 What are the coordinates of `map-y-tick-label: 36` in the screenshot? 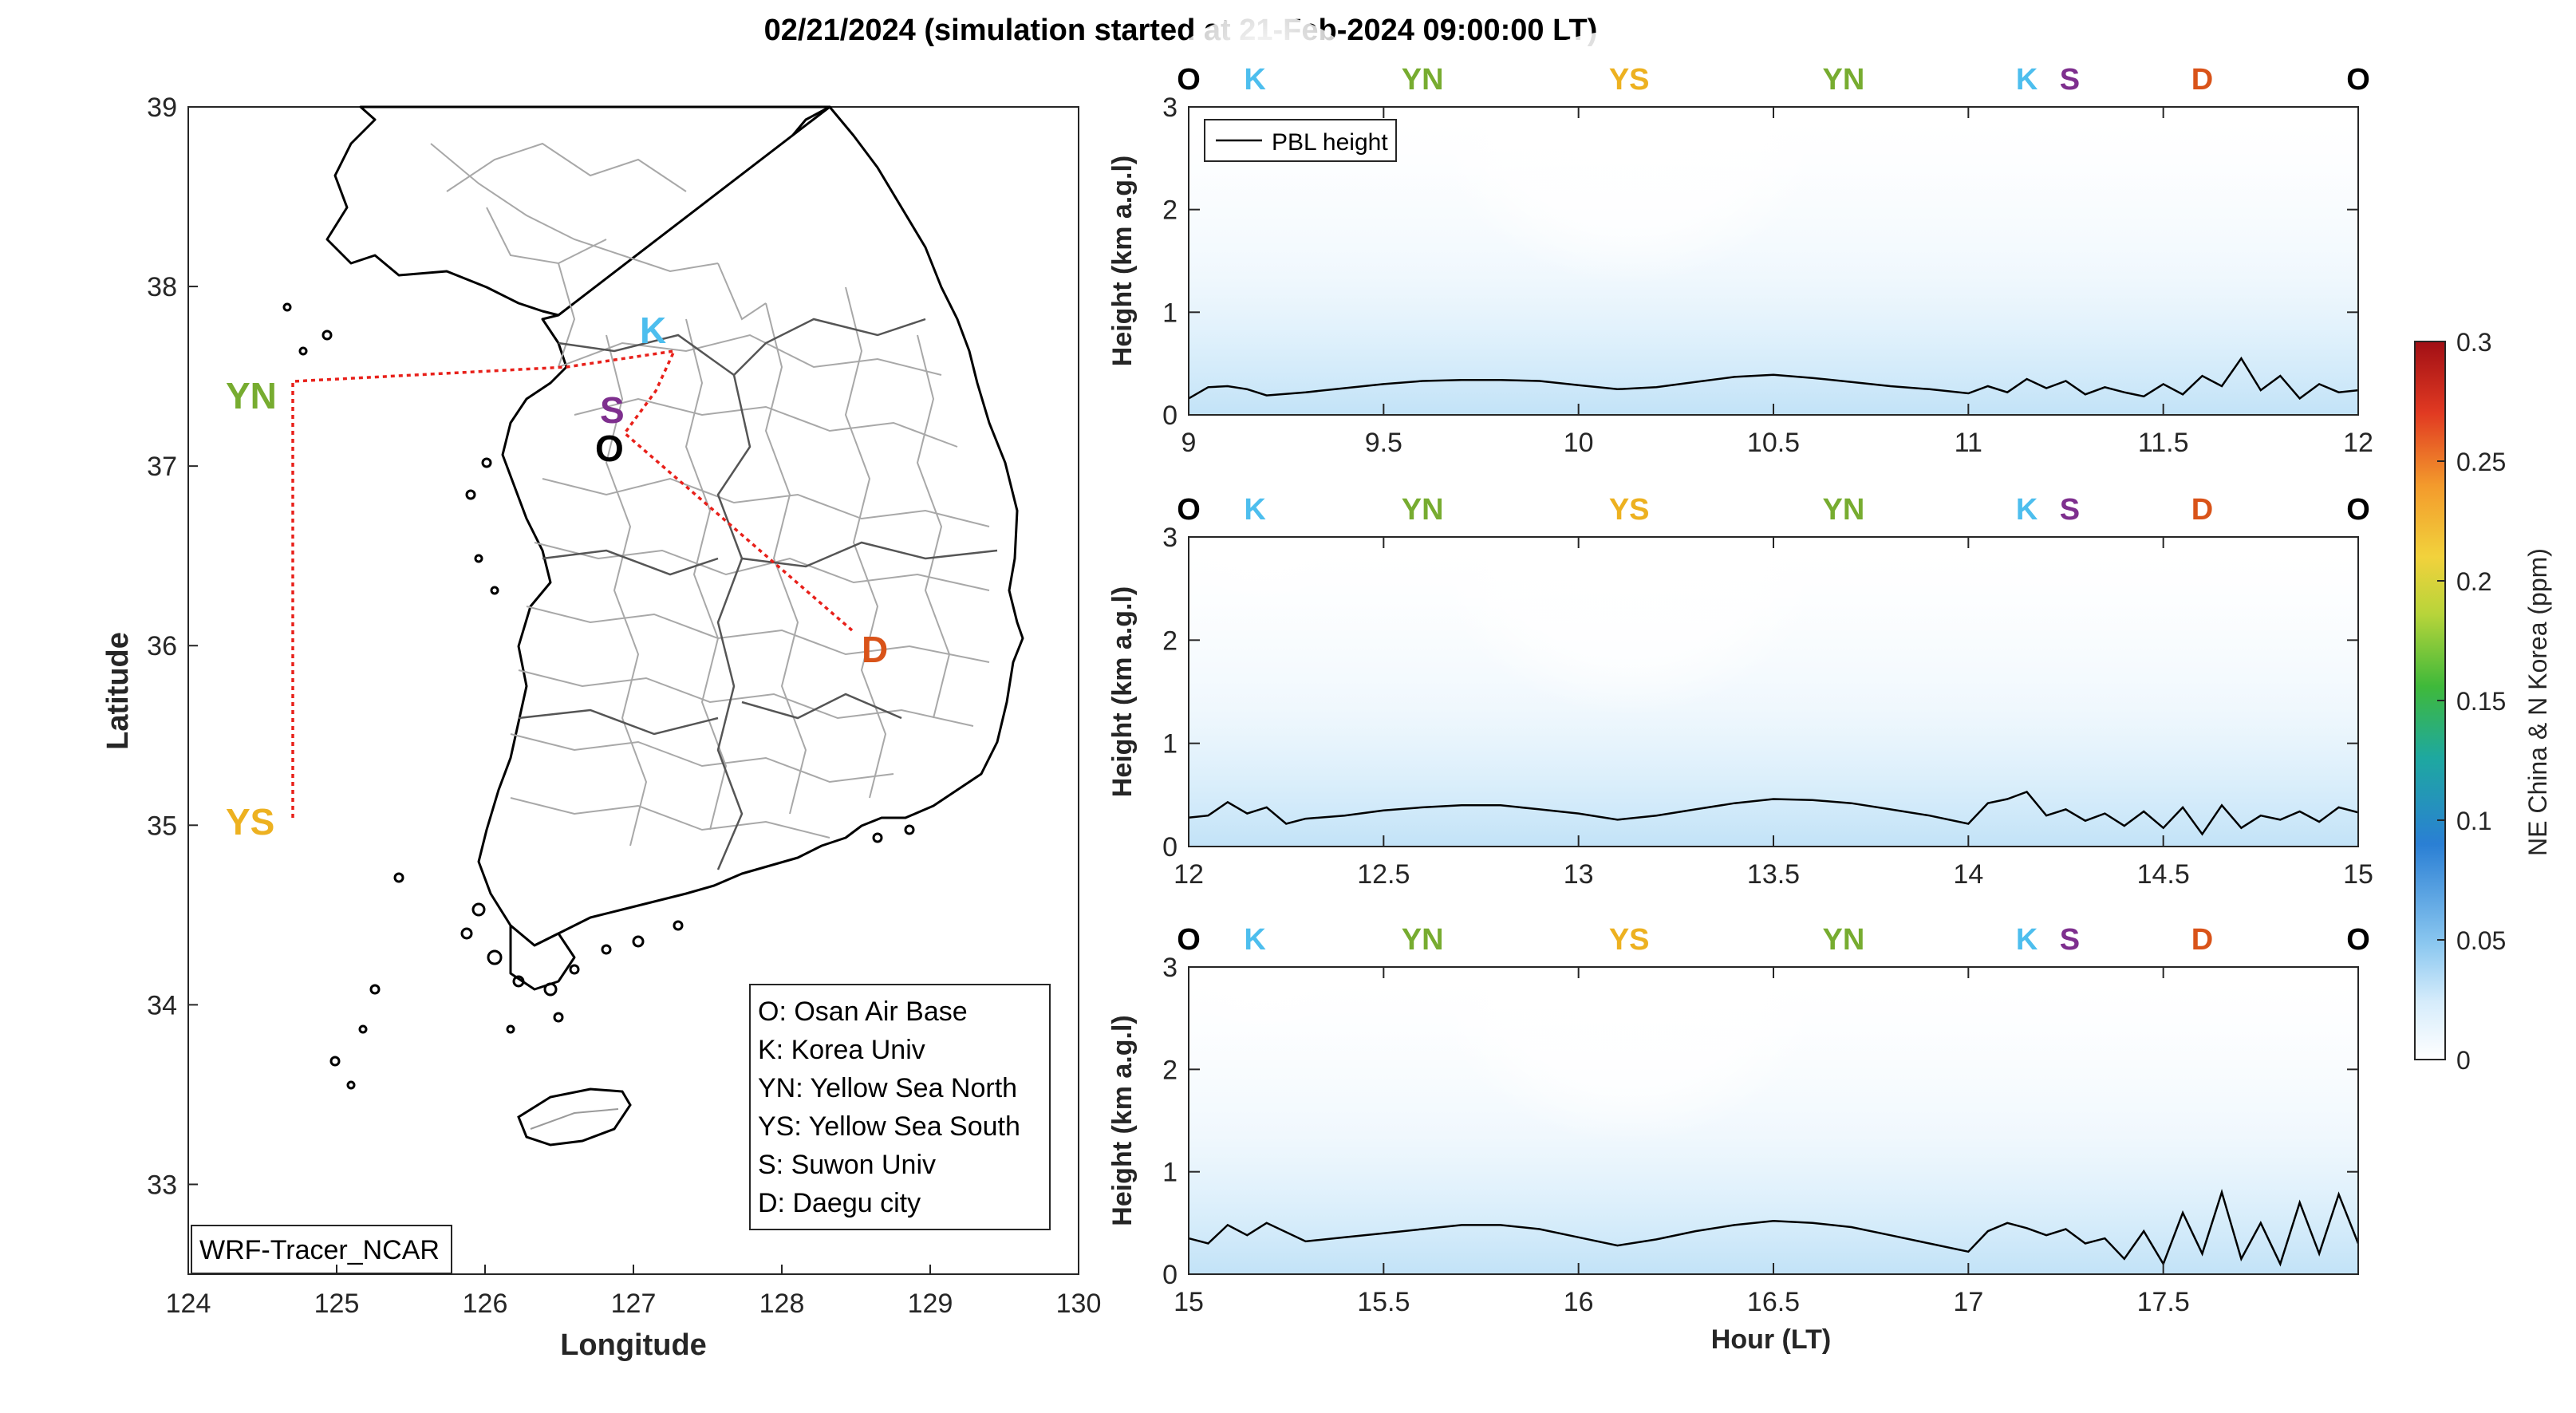 It's located at (162, 646).